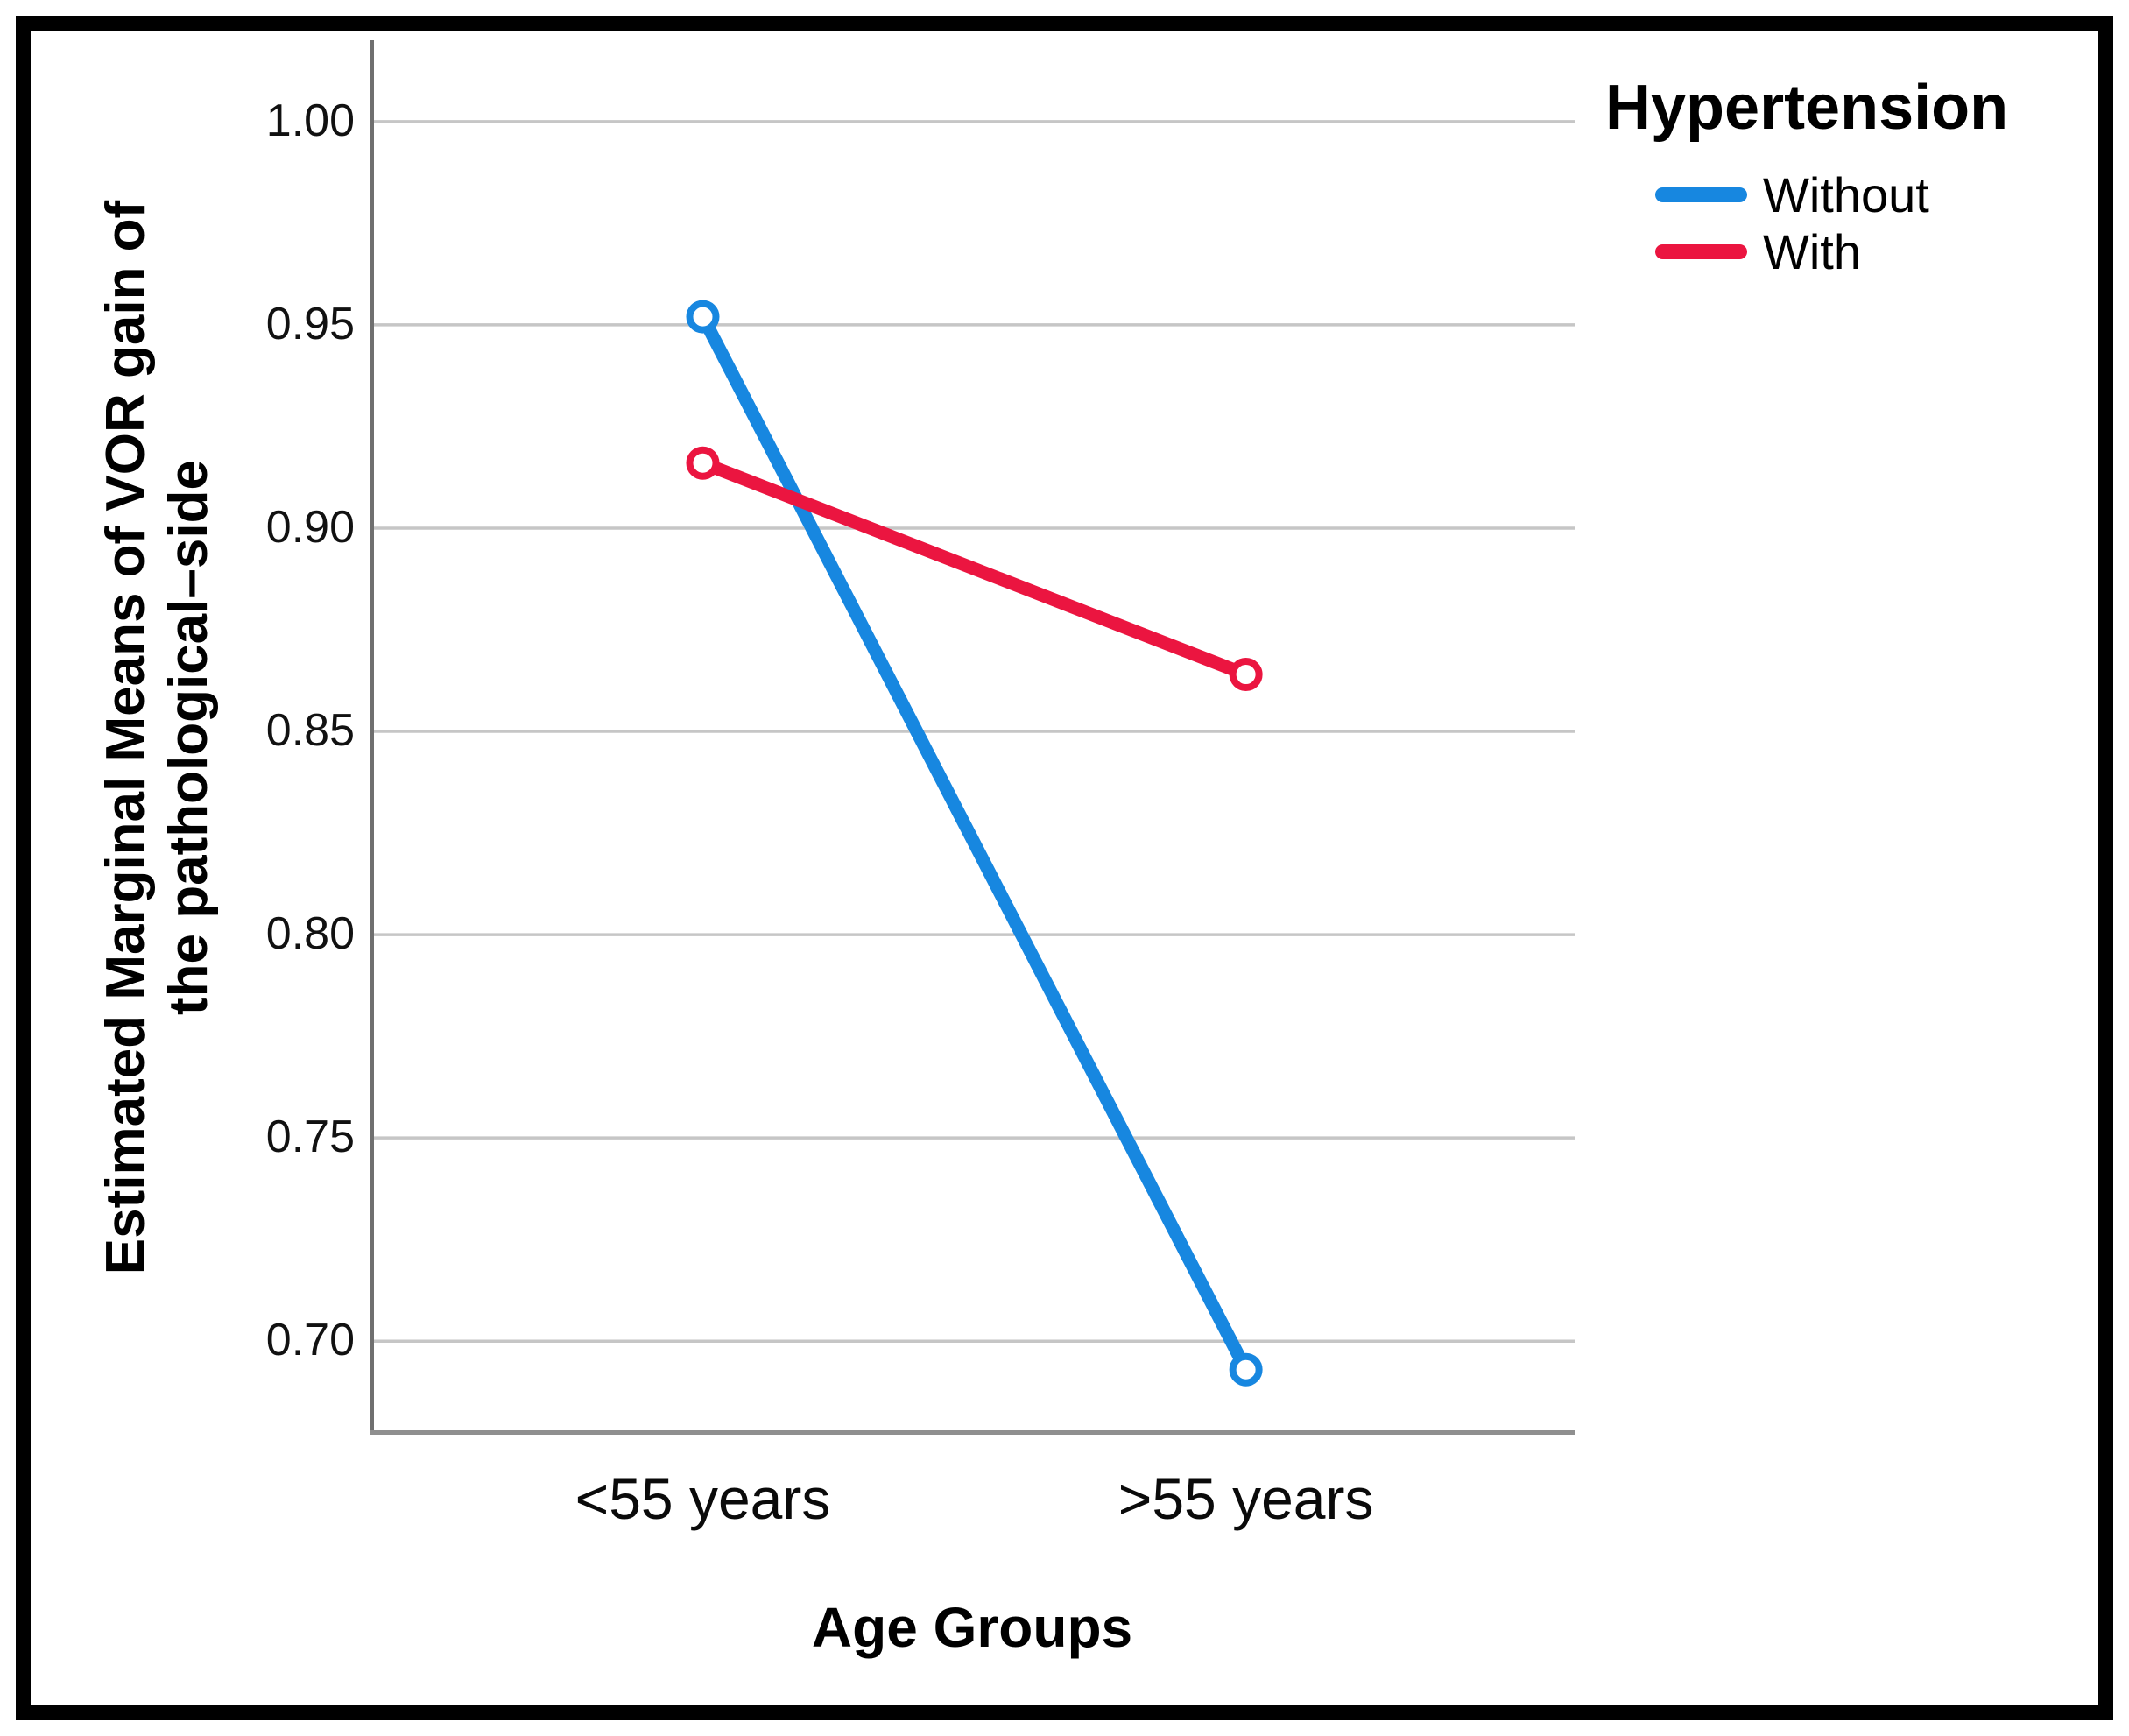 The image size is (2129, 1736). Describe the element at coordinates (1807, 108) in the screenshot. I see `legend-title: Hypertension` at that location.